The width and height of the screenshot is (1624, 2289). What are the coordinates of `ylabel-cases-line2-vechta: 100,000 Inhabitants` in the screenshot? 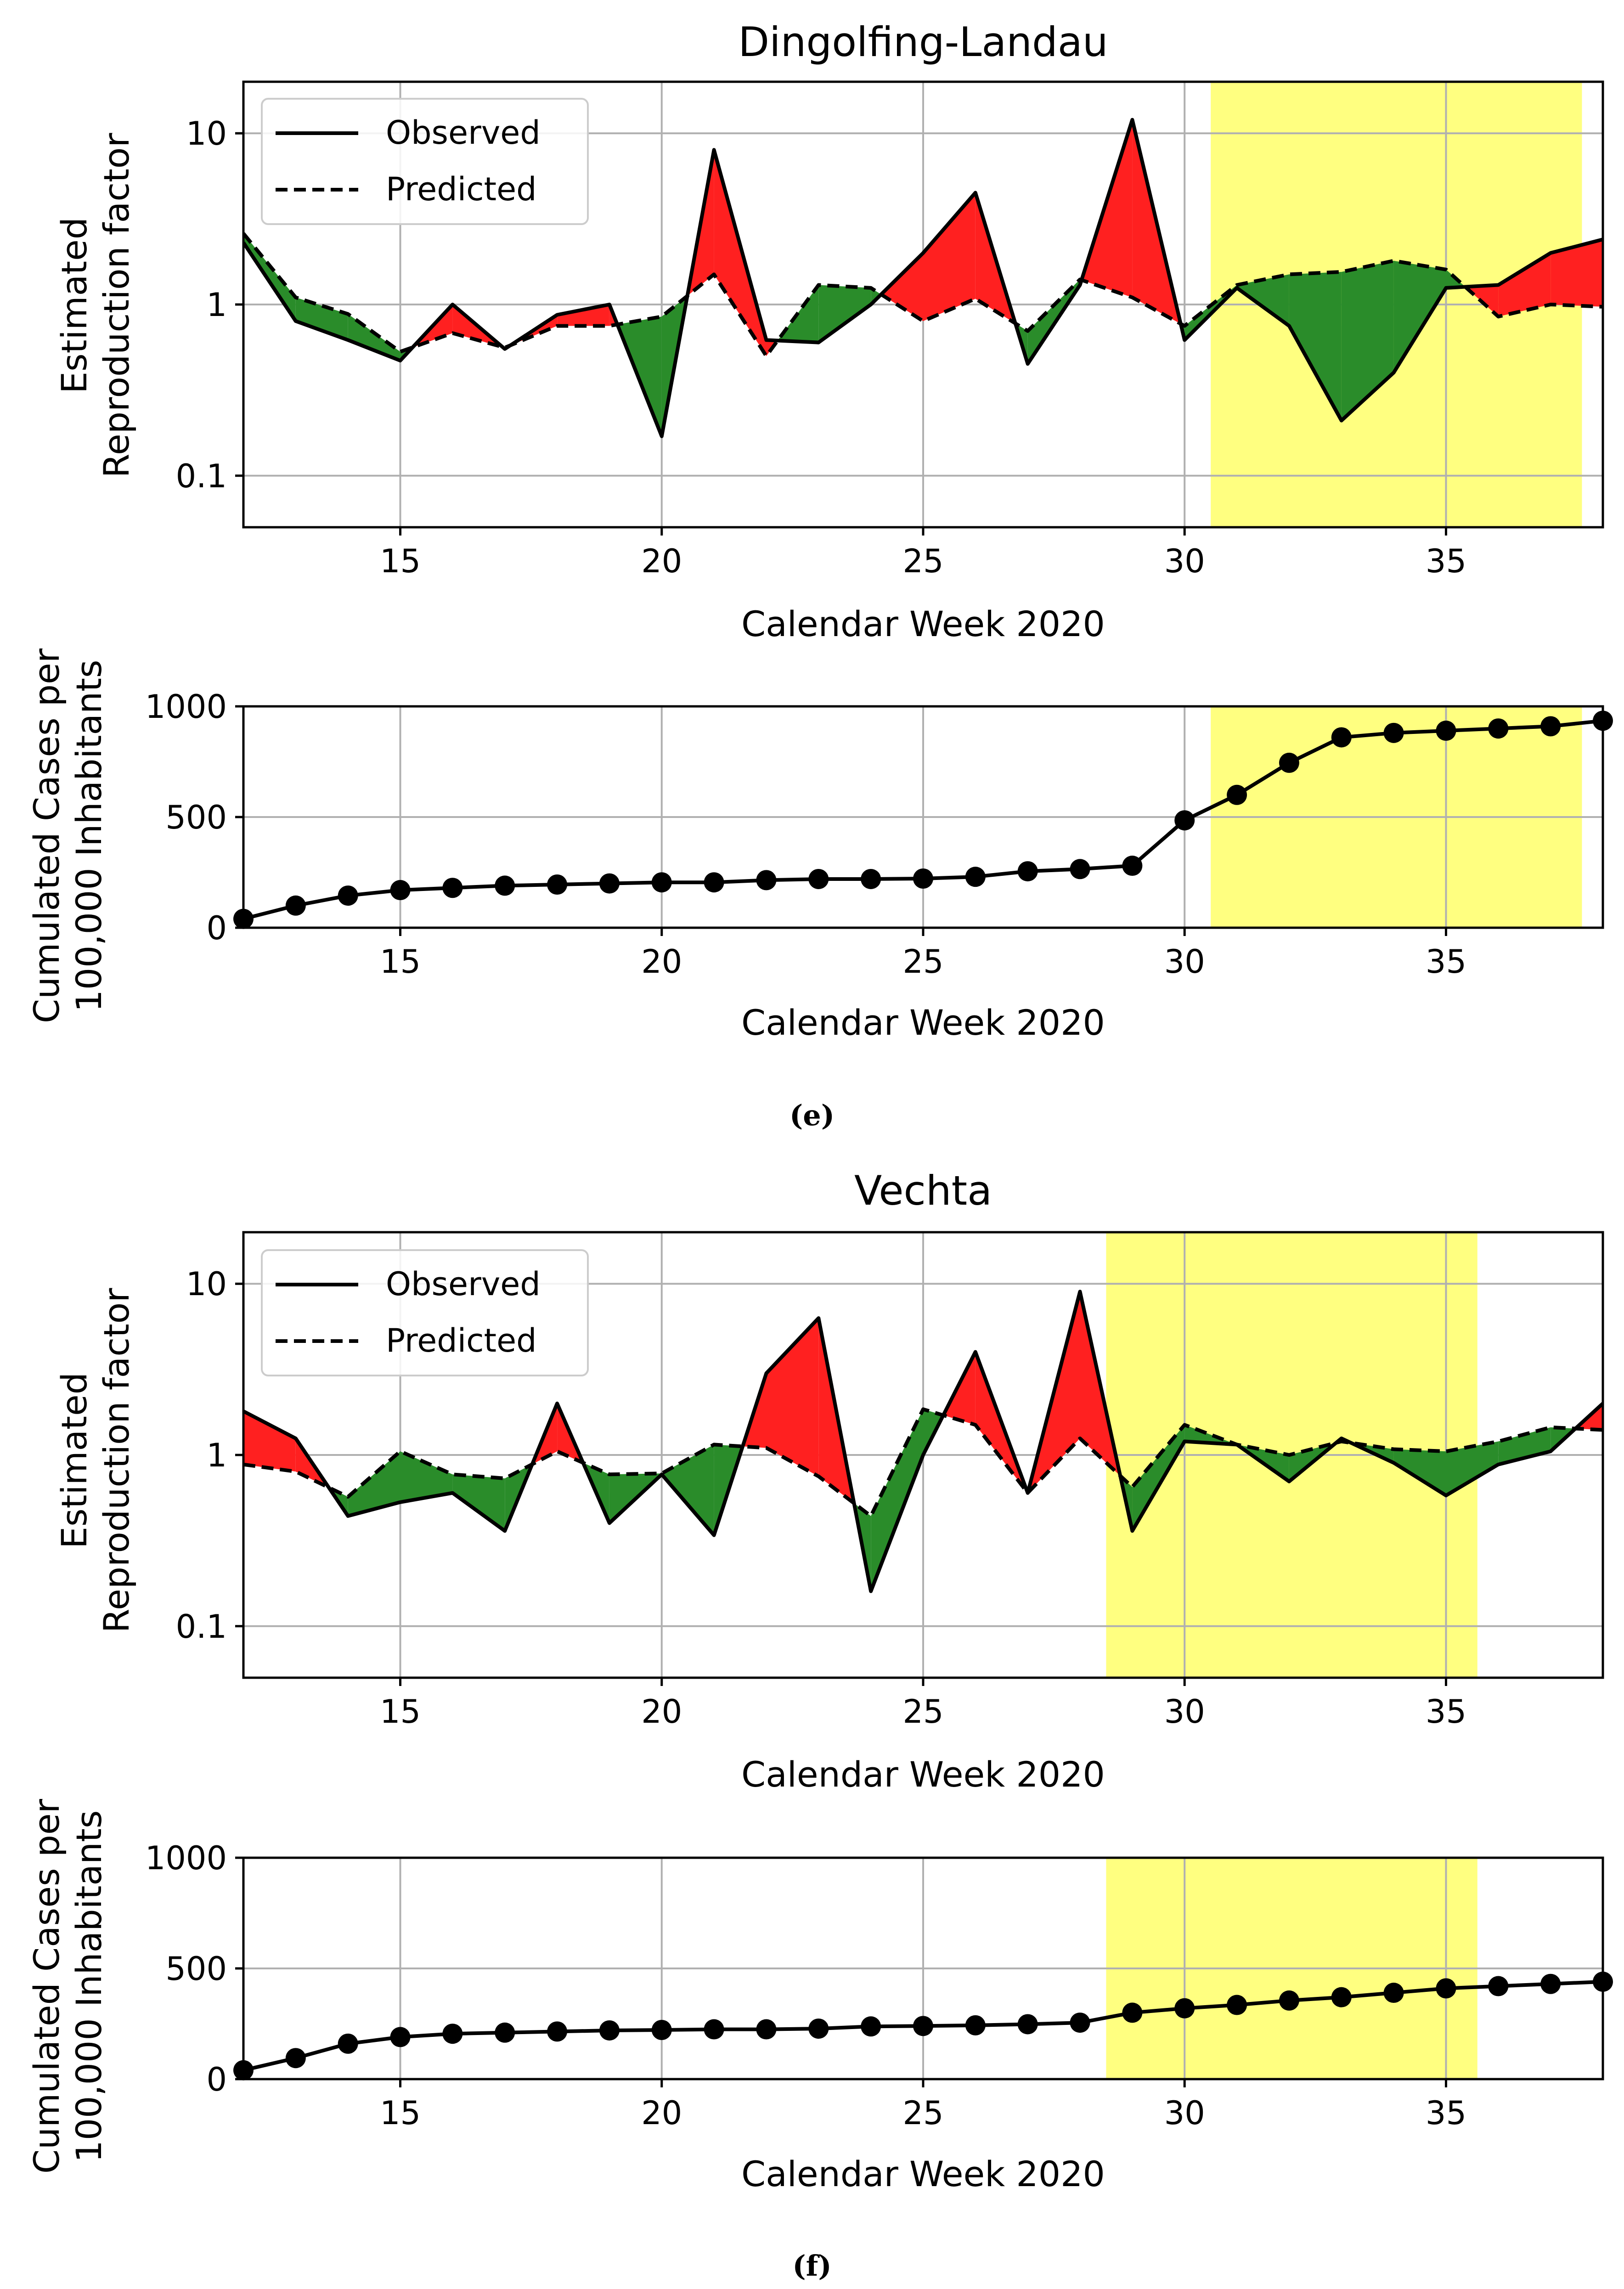 It's located at (88, 1986).